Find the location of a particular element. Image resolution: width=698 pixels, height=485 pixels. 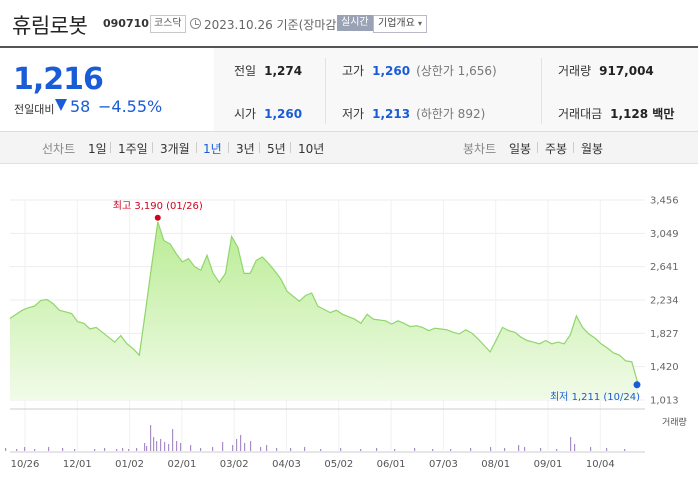

clock-icon is located at coordinates (195, 23).